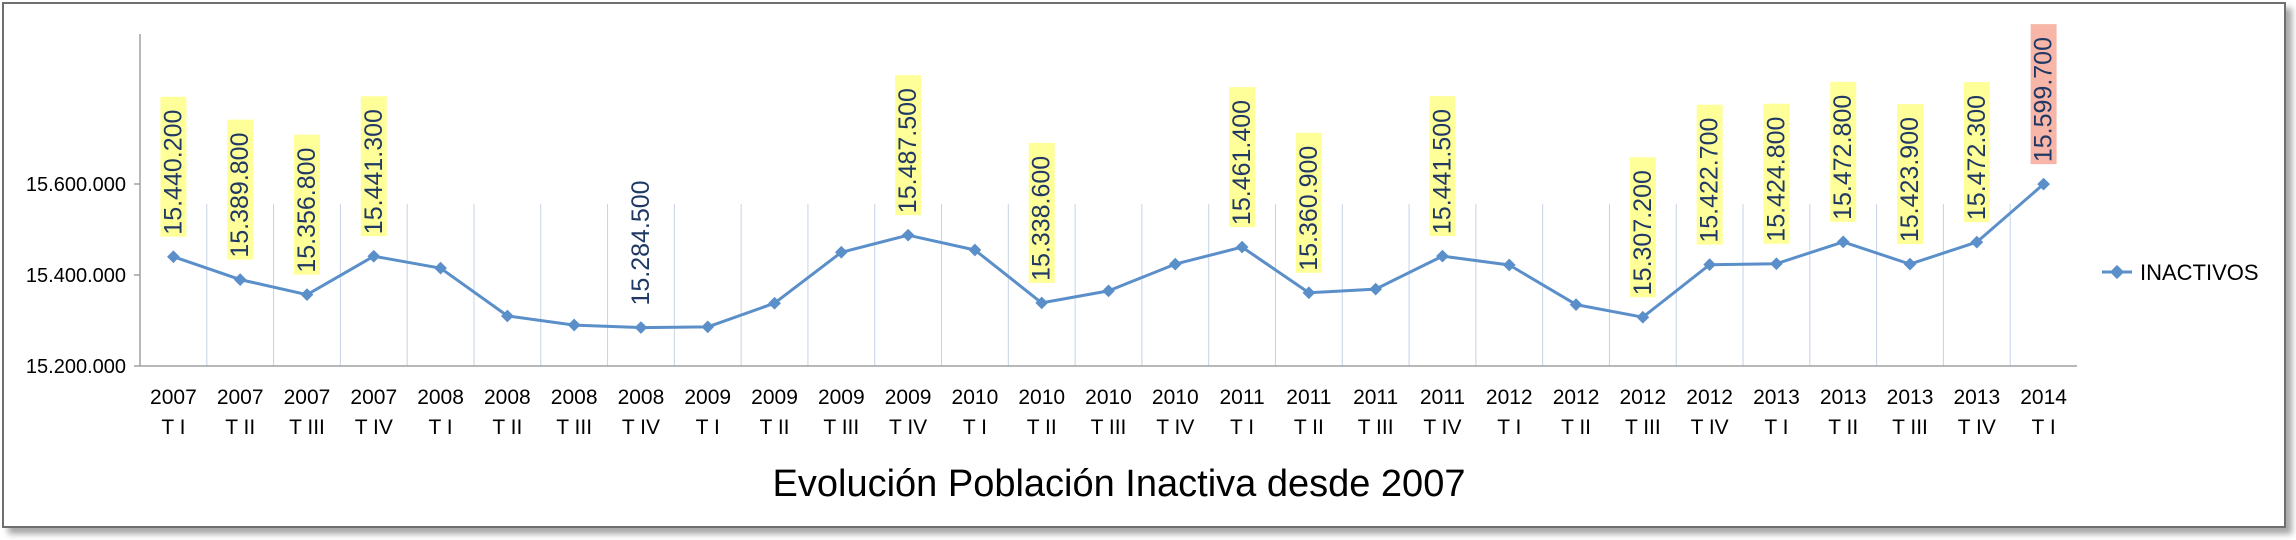 This screenshot has width=2296, height=540. I want to click on data-label: 15.472.800, so click(1843, 151).